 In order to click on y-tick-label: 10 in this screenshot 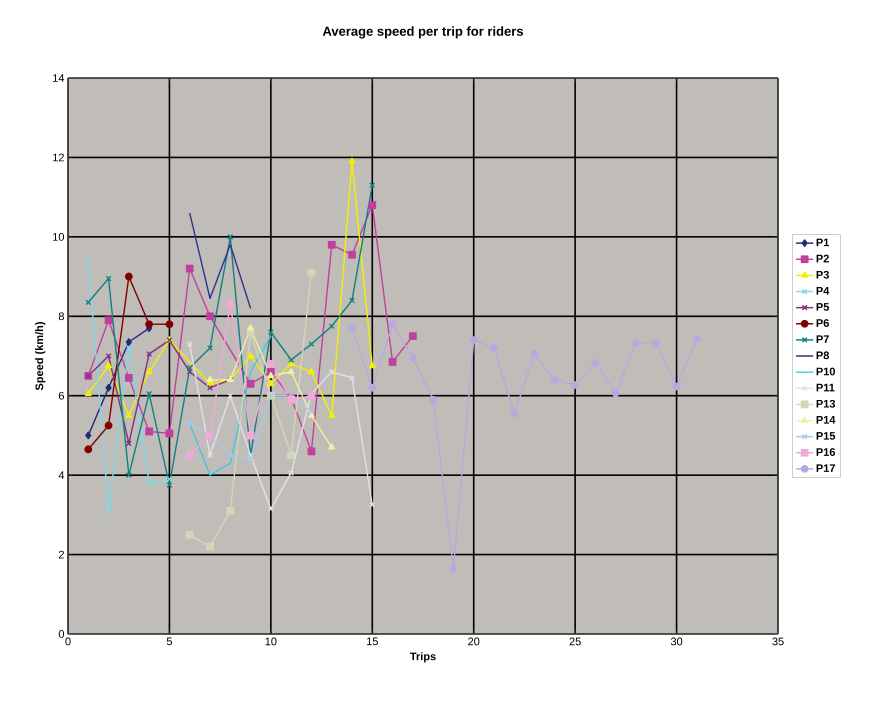, I will do `click(58, 236)`.